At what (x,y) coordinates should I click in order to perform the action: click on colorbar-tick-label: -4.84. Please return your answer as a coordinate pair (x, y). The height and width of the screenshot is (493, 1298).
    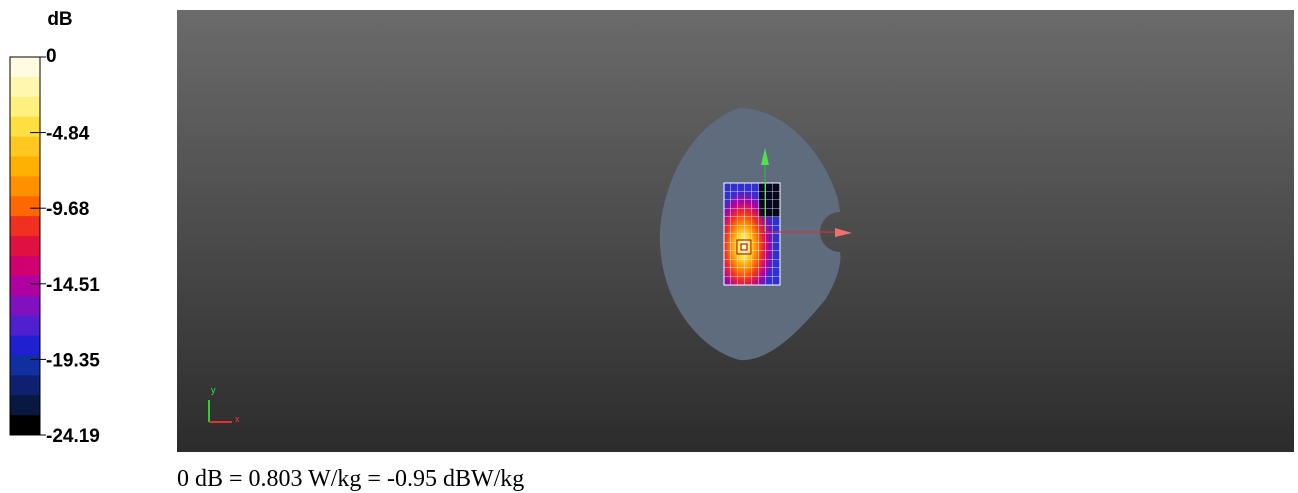
    Looking at the image, I should click on (68, 134).